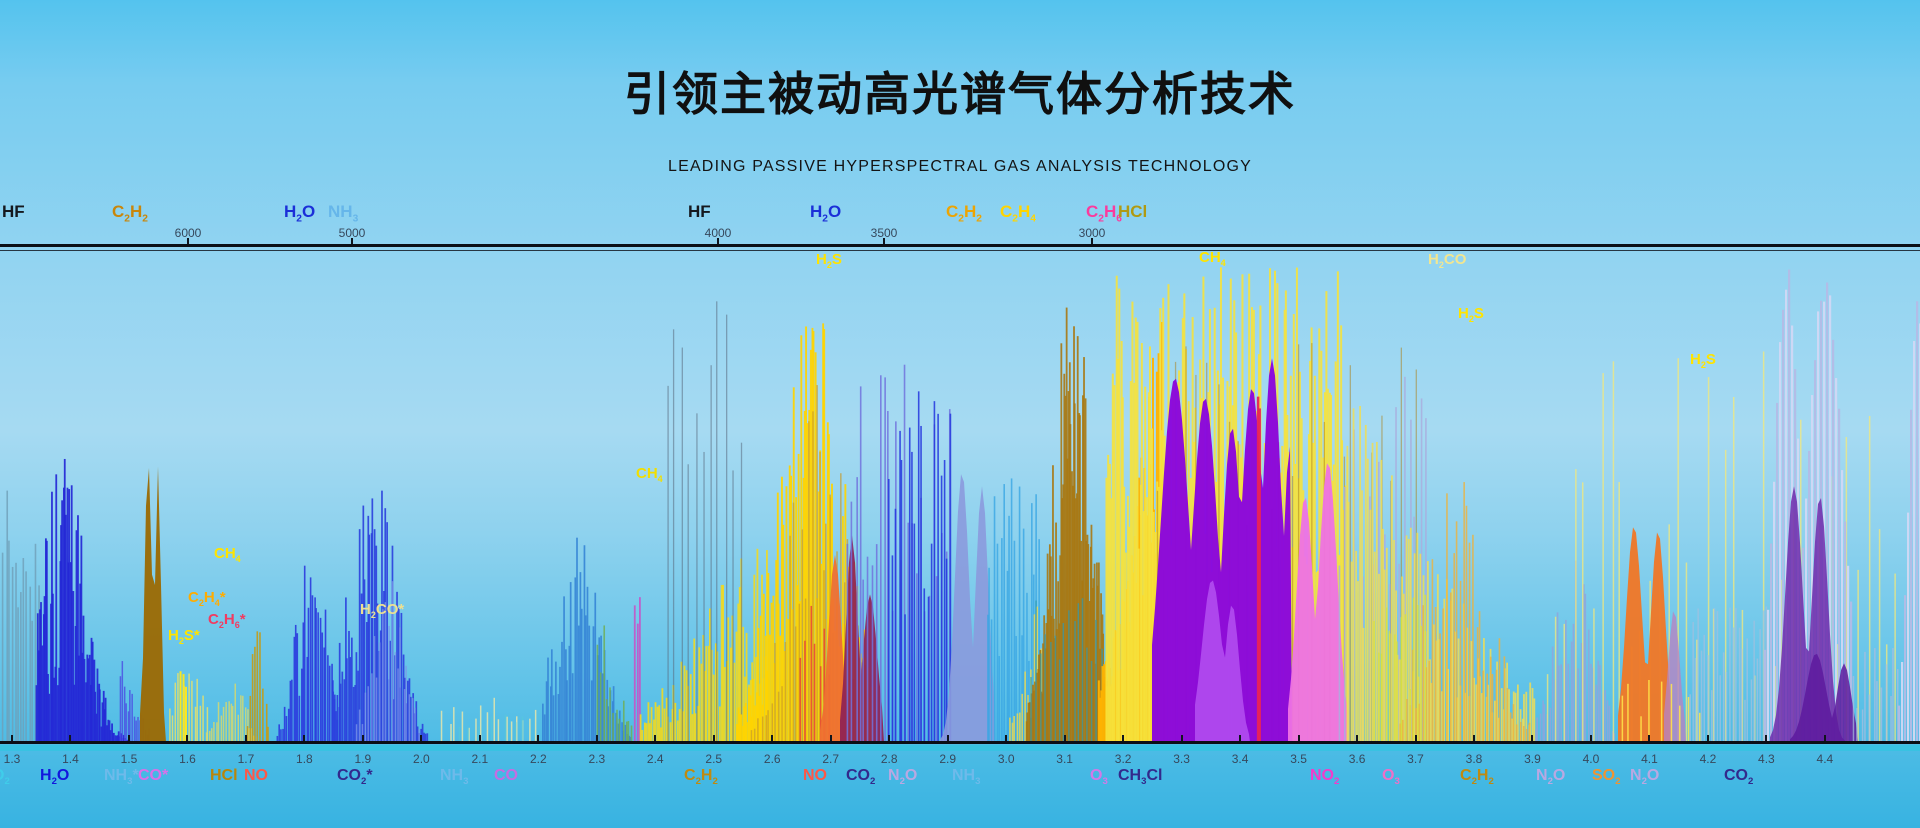 This screenshot has width=1920, height=828. I want to click on page-title: 引领主被动高光谱气体分析技术, so click(960, 94).